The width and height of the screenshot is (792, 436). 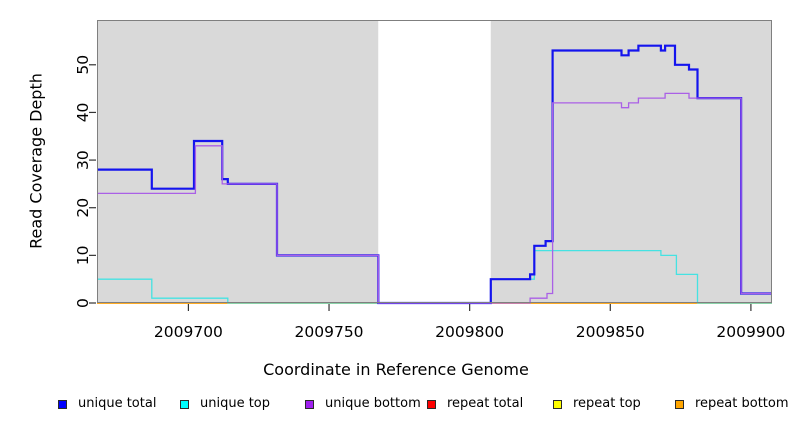 What do you see at coordinates (83, 65) in the screenshot?
I see `y-tick-label: 50` at bounding box center [83, 65].